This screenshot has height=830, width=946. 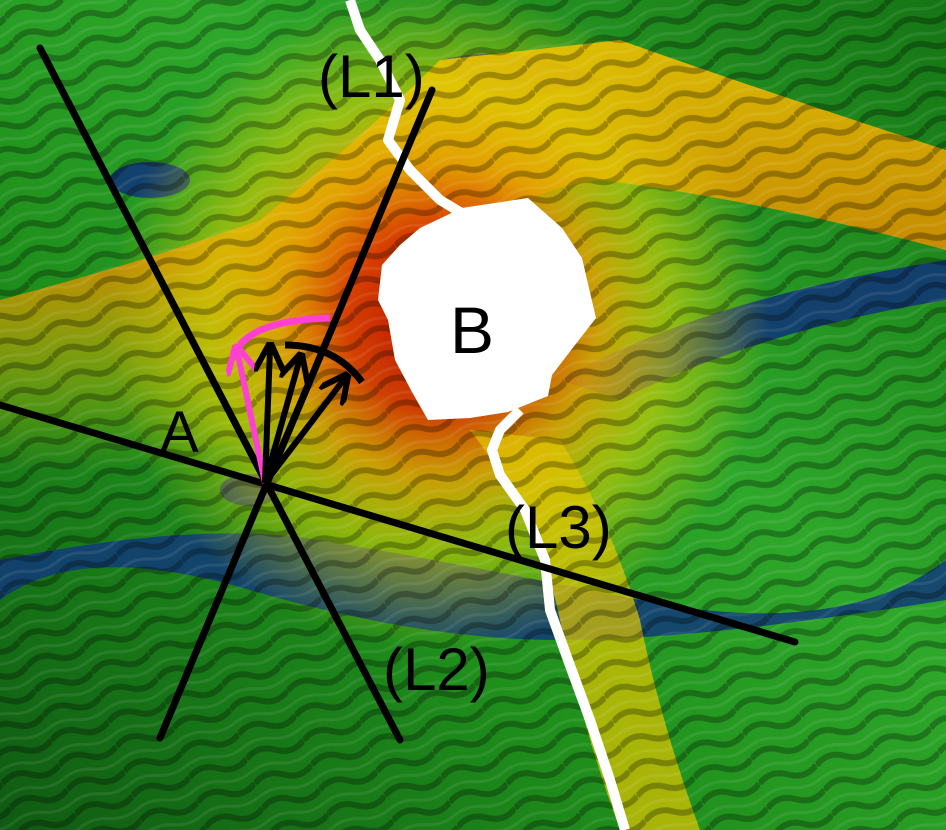 I want to click on black-arc, so click(x=324, y=363).